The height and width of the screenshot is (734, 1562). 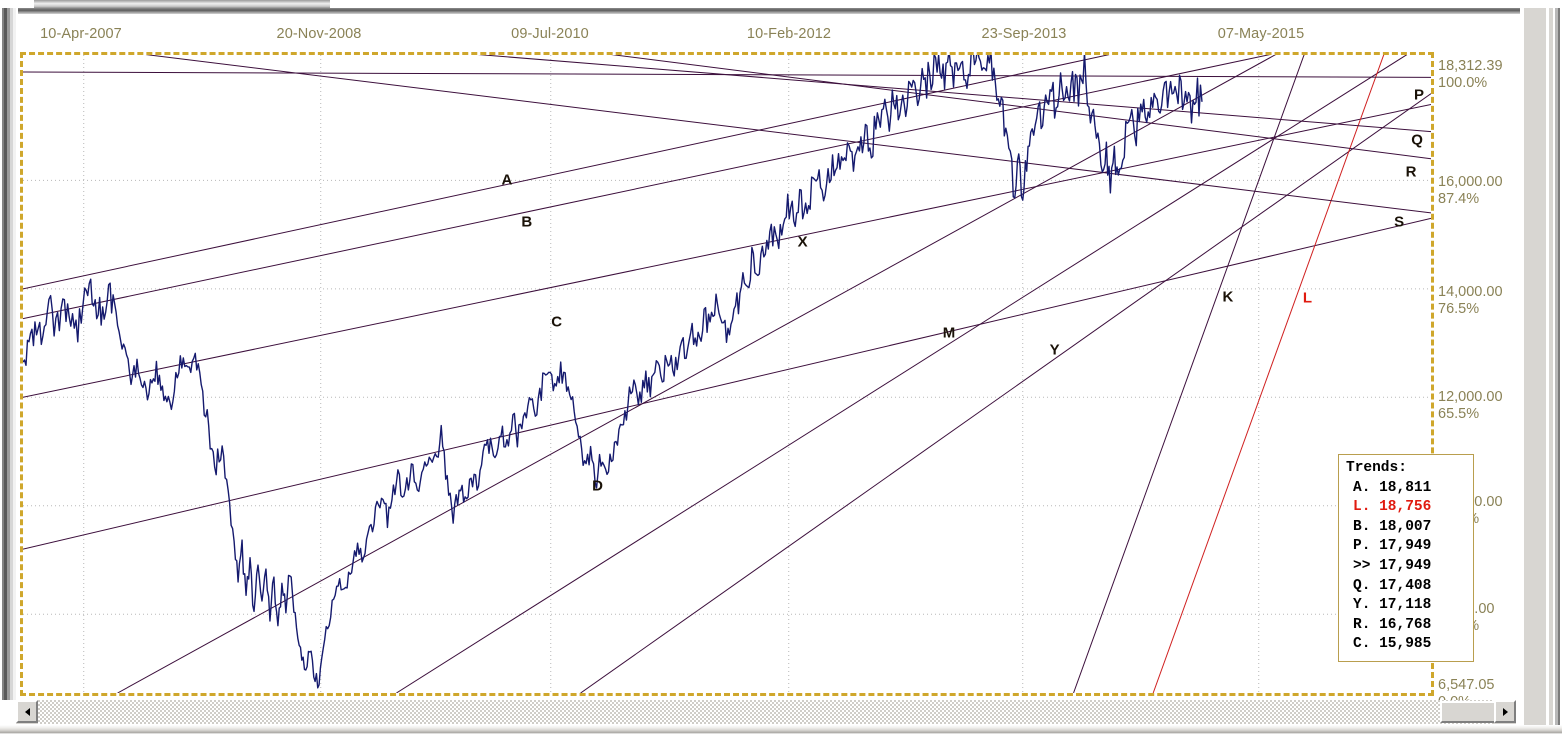 I want to click on date-tick-label: 10-Feb-2012, so click(x=789, y=34).